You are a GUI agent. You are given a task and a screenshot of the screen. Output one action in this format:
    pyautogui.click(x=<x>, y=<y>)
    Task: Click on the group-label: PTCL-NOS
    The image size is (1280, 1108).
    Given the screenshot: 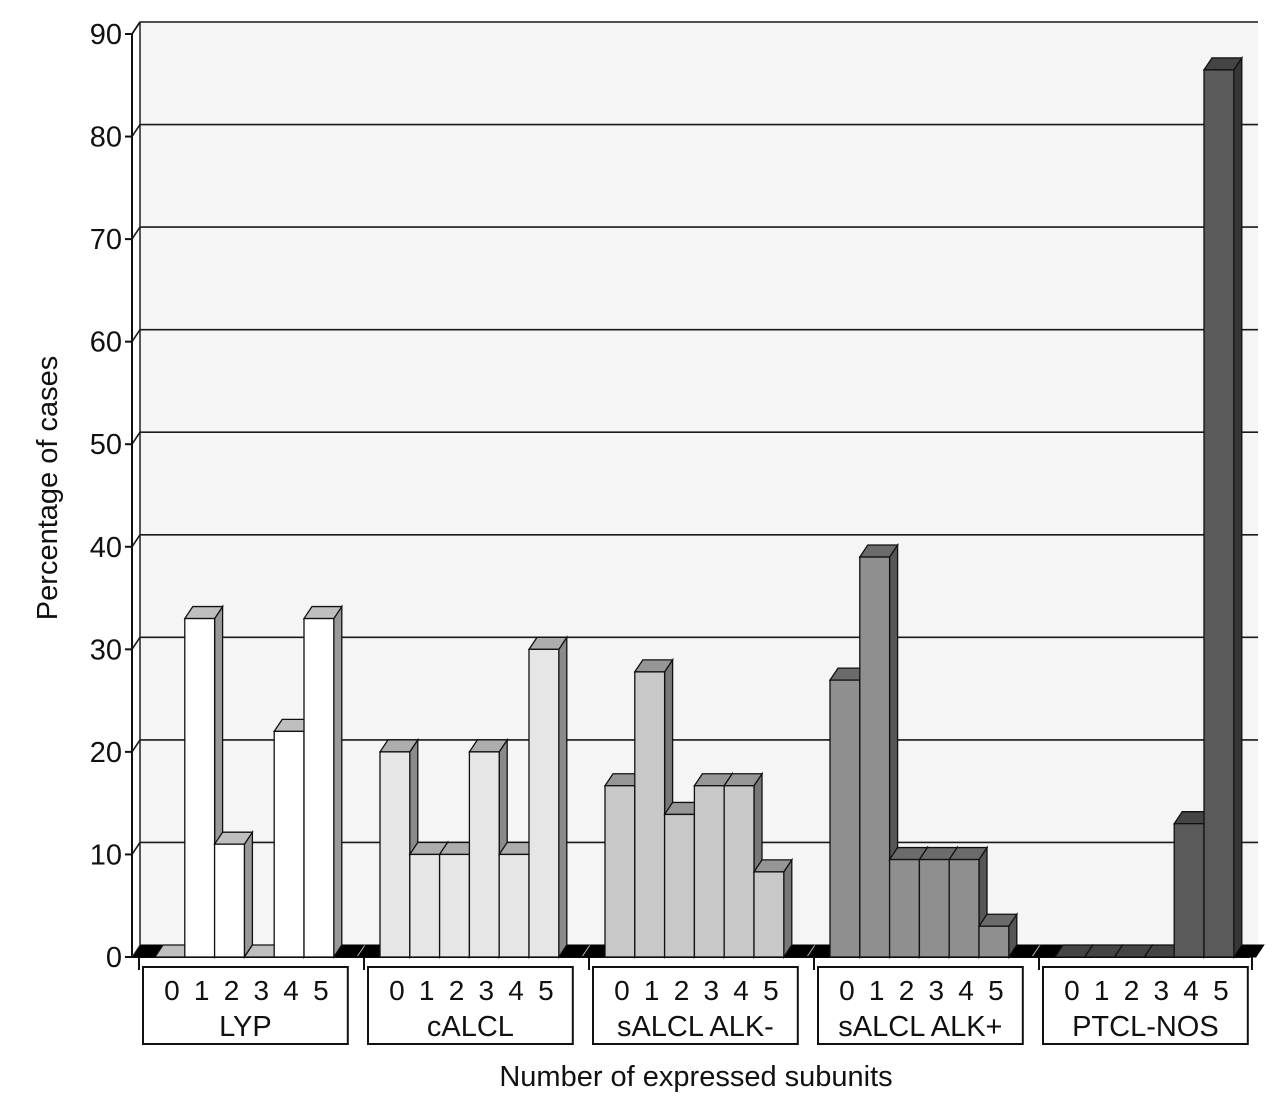 What is the action you would take?
    pyautogui.click(x=1145, y=1027)
    